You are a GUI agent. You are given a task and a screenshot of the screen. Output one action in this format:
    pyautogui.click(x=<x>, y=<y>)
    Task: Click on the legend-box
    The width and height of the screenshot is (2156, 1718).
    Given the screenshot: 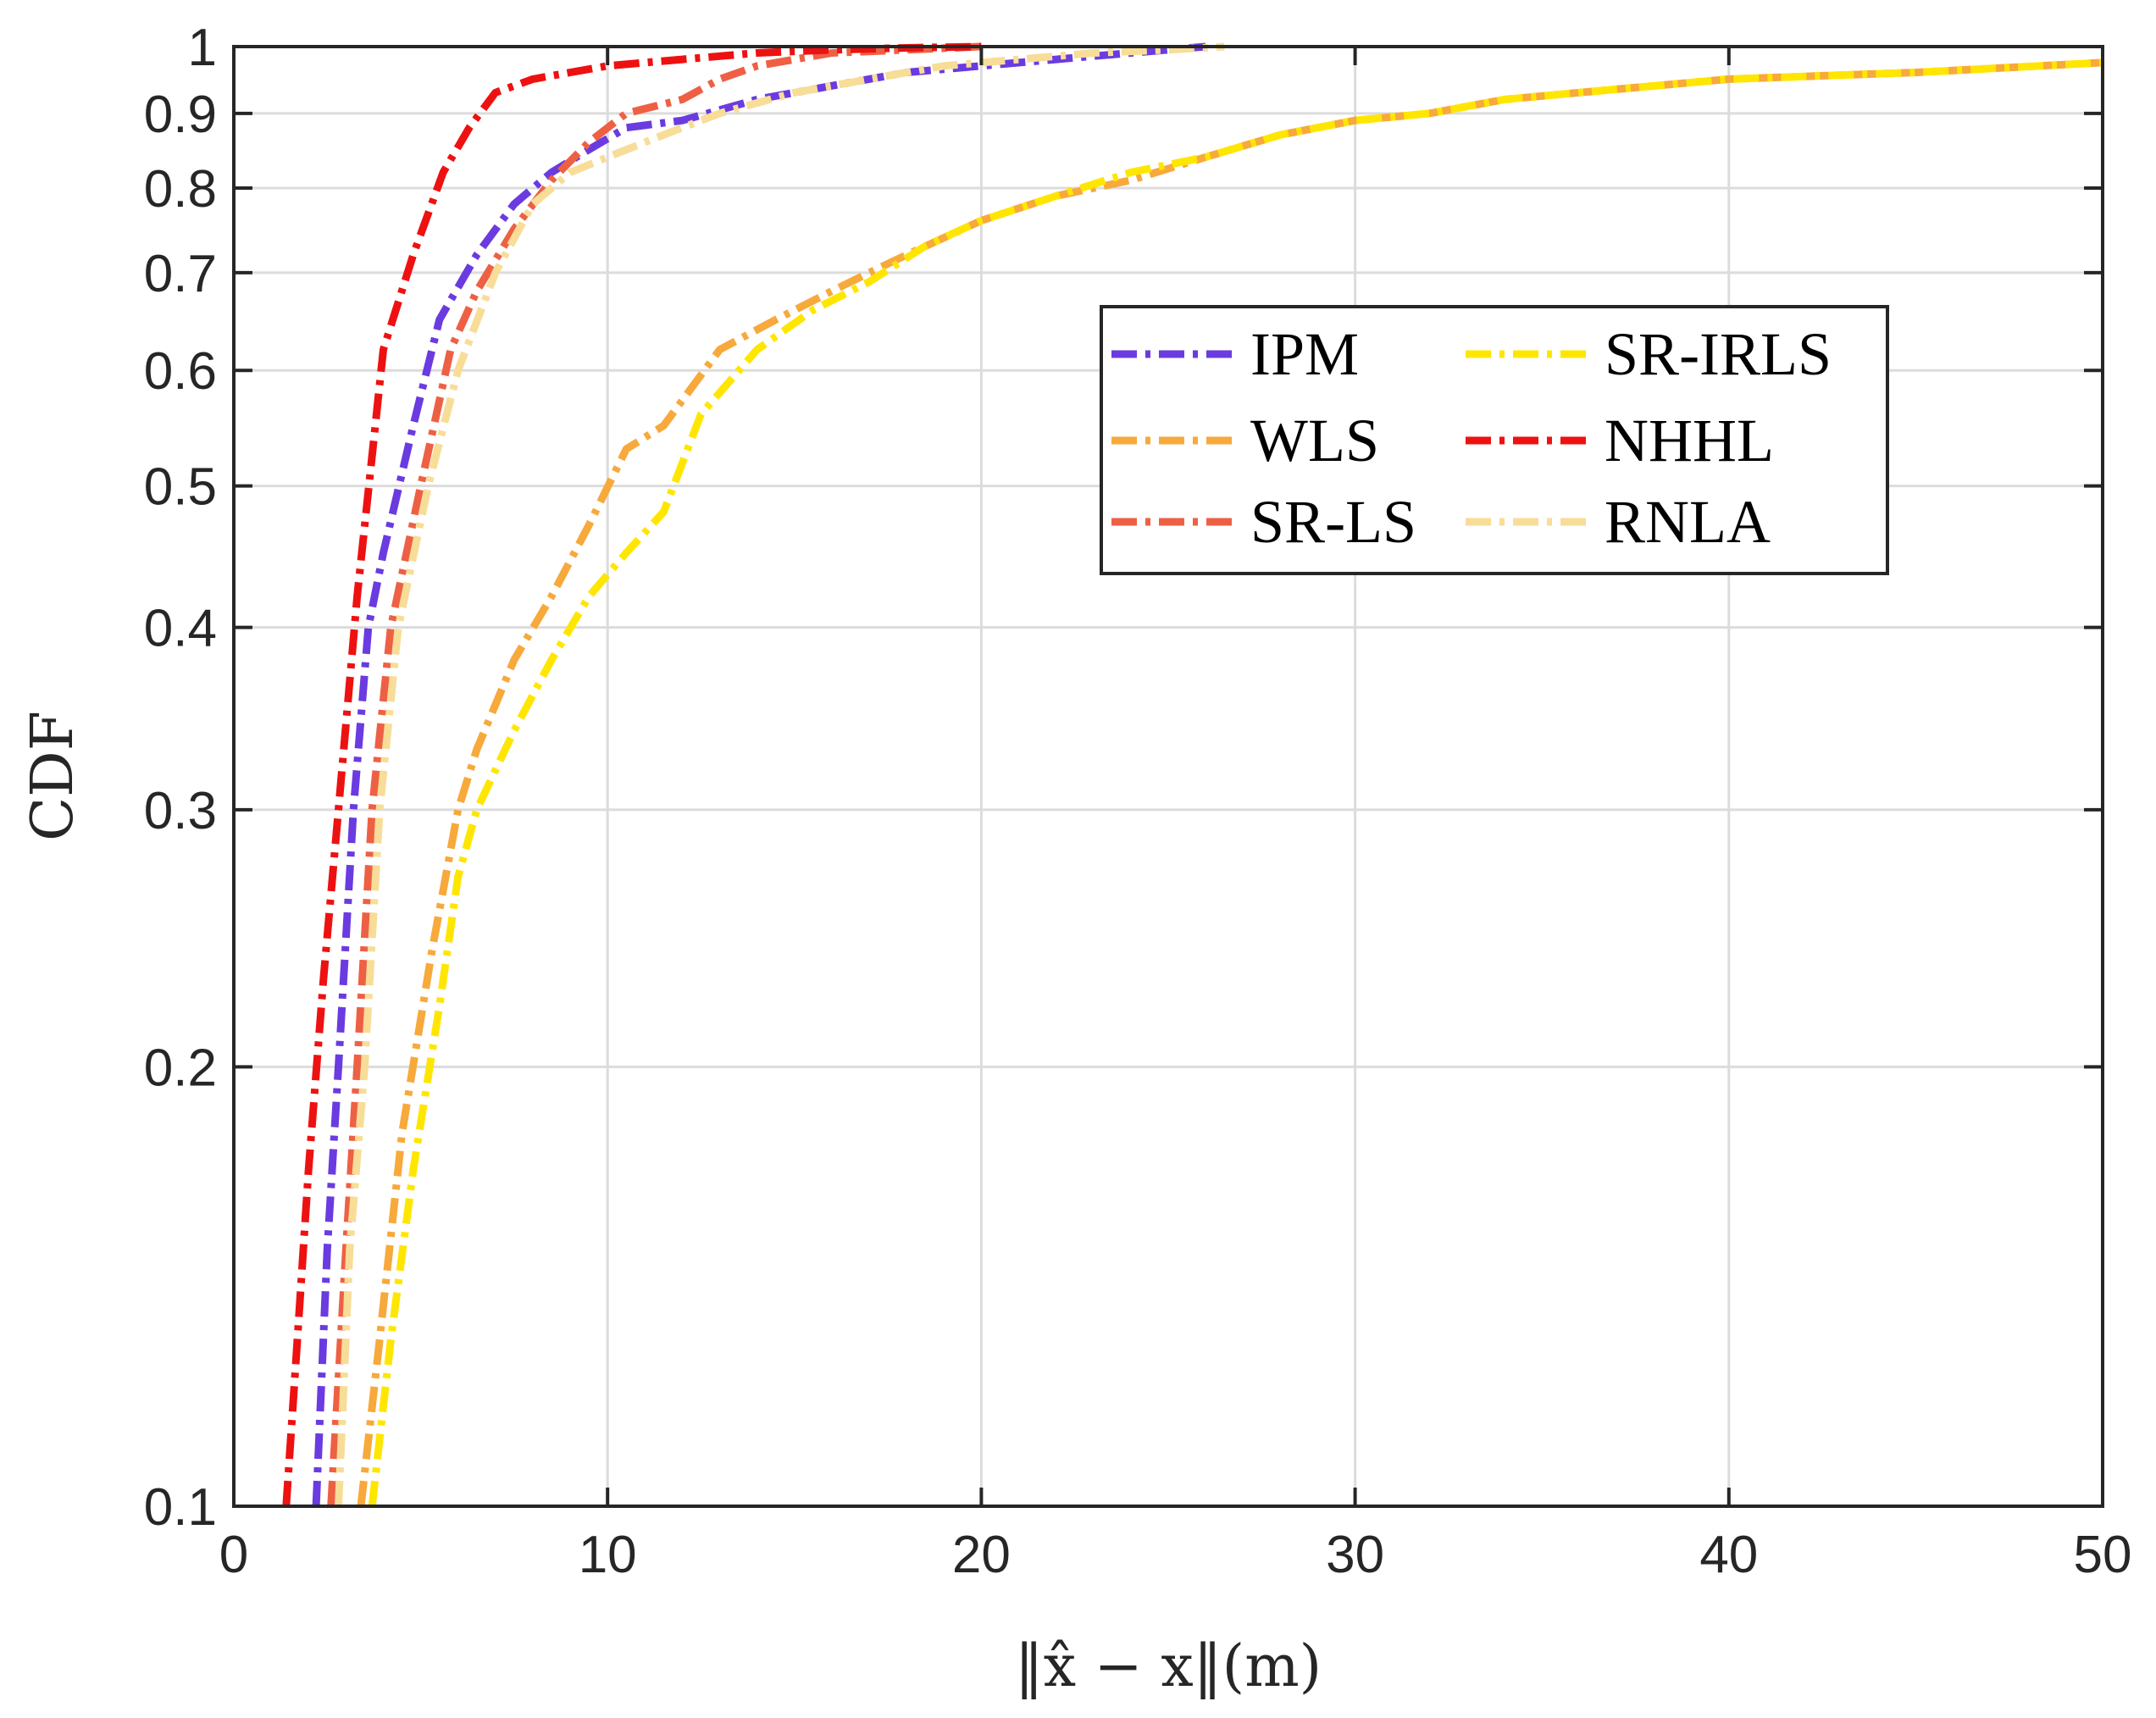 What is the action you would take?
    pyautogui.click(x=1494, y=440)
    